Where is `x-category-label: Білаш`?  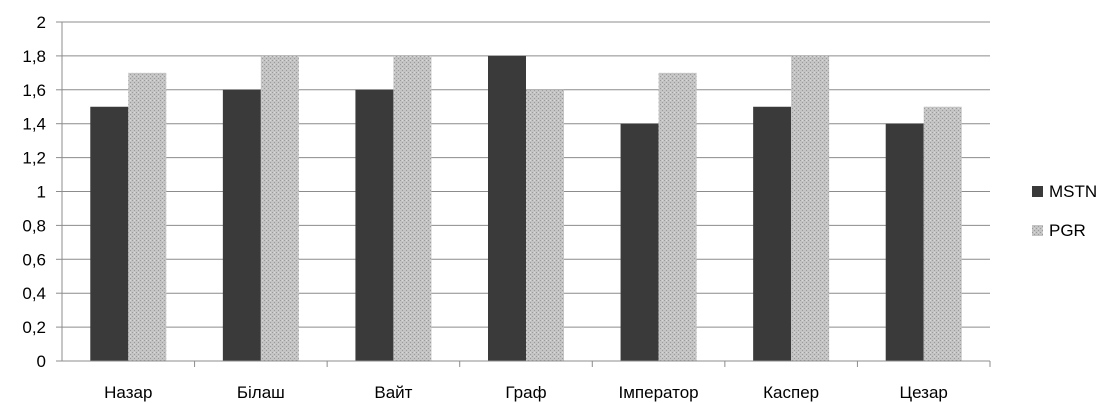
x-category-label: Білаш is located at coordinates (261, 392).